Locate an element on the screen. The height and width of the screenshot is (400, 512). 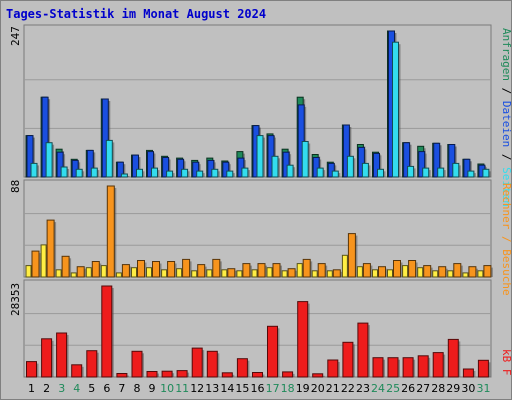
bar-rechner-day-1-fill is located at coordinates (28, 271).